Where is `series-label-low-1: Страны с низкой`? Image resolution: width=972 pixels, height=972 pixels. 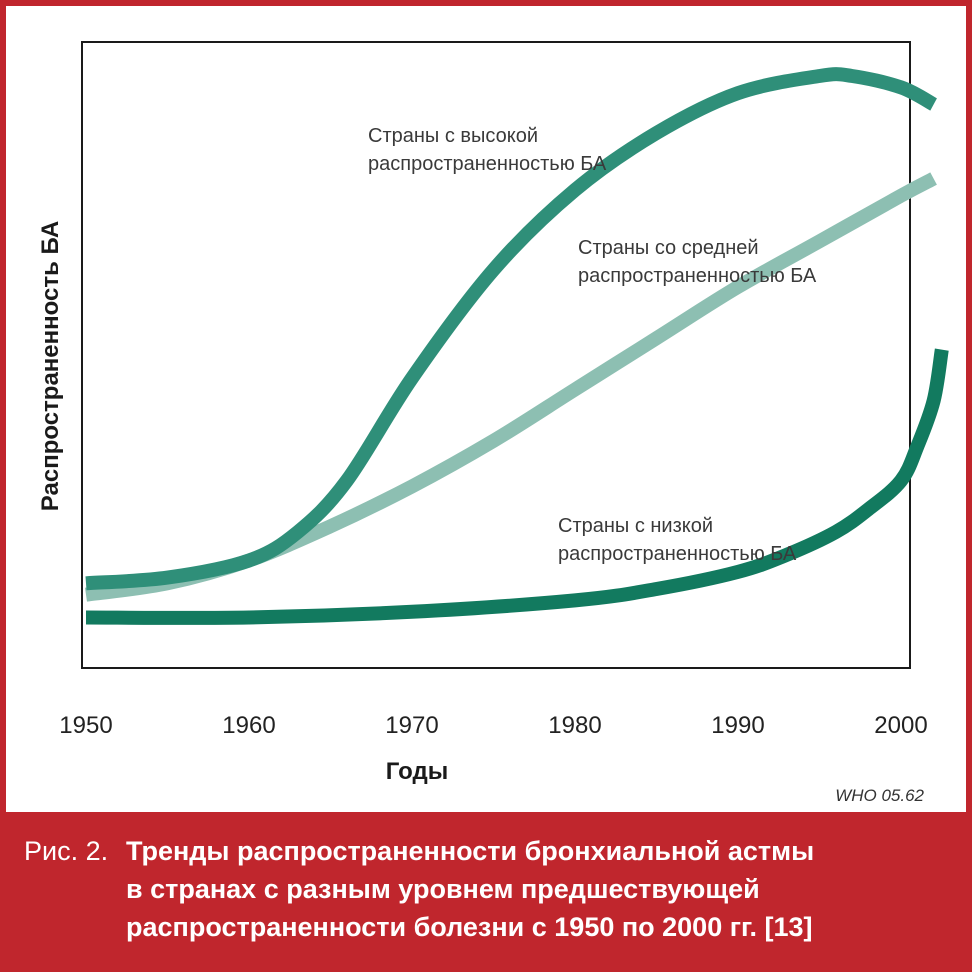
series-label-low-1: Страны с низкой is located at coordinates (635, 526).